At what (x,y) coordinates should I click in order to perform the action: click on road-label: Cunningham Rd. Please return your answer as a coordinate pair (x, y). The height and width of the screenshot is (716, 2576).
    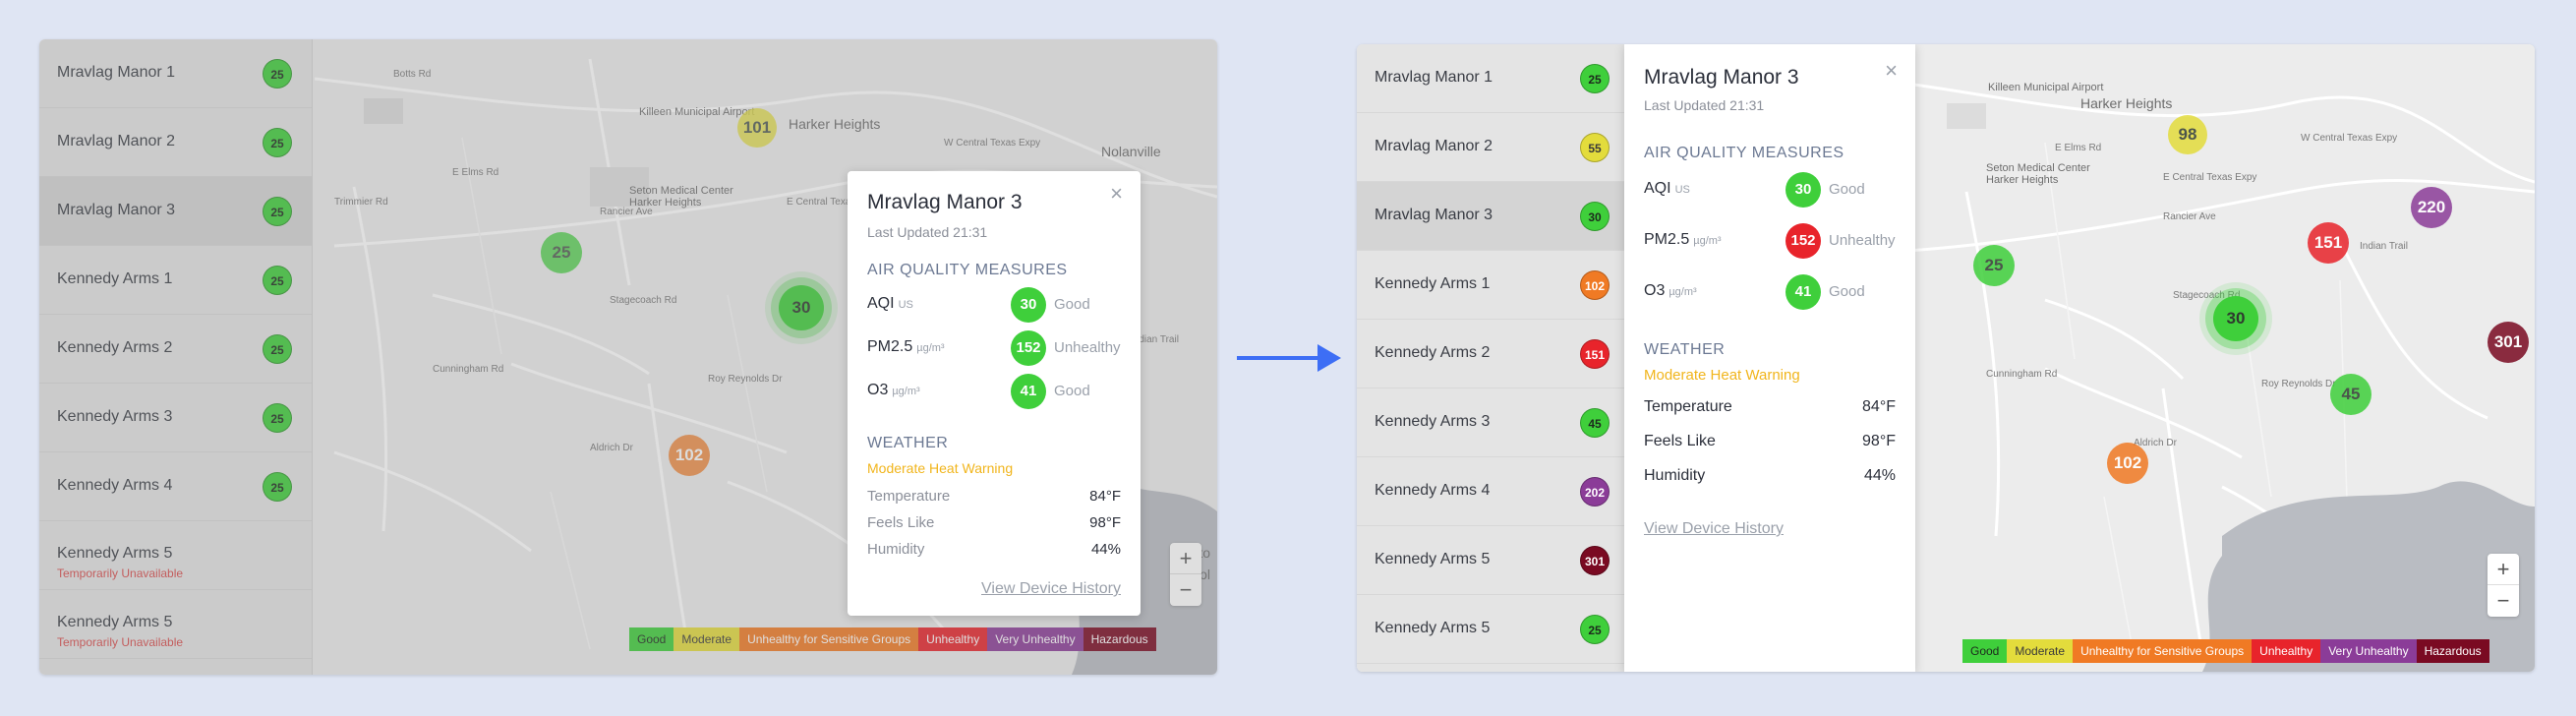
    Looking at the image, I should click on (468, 369).